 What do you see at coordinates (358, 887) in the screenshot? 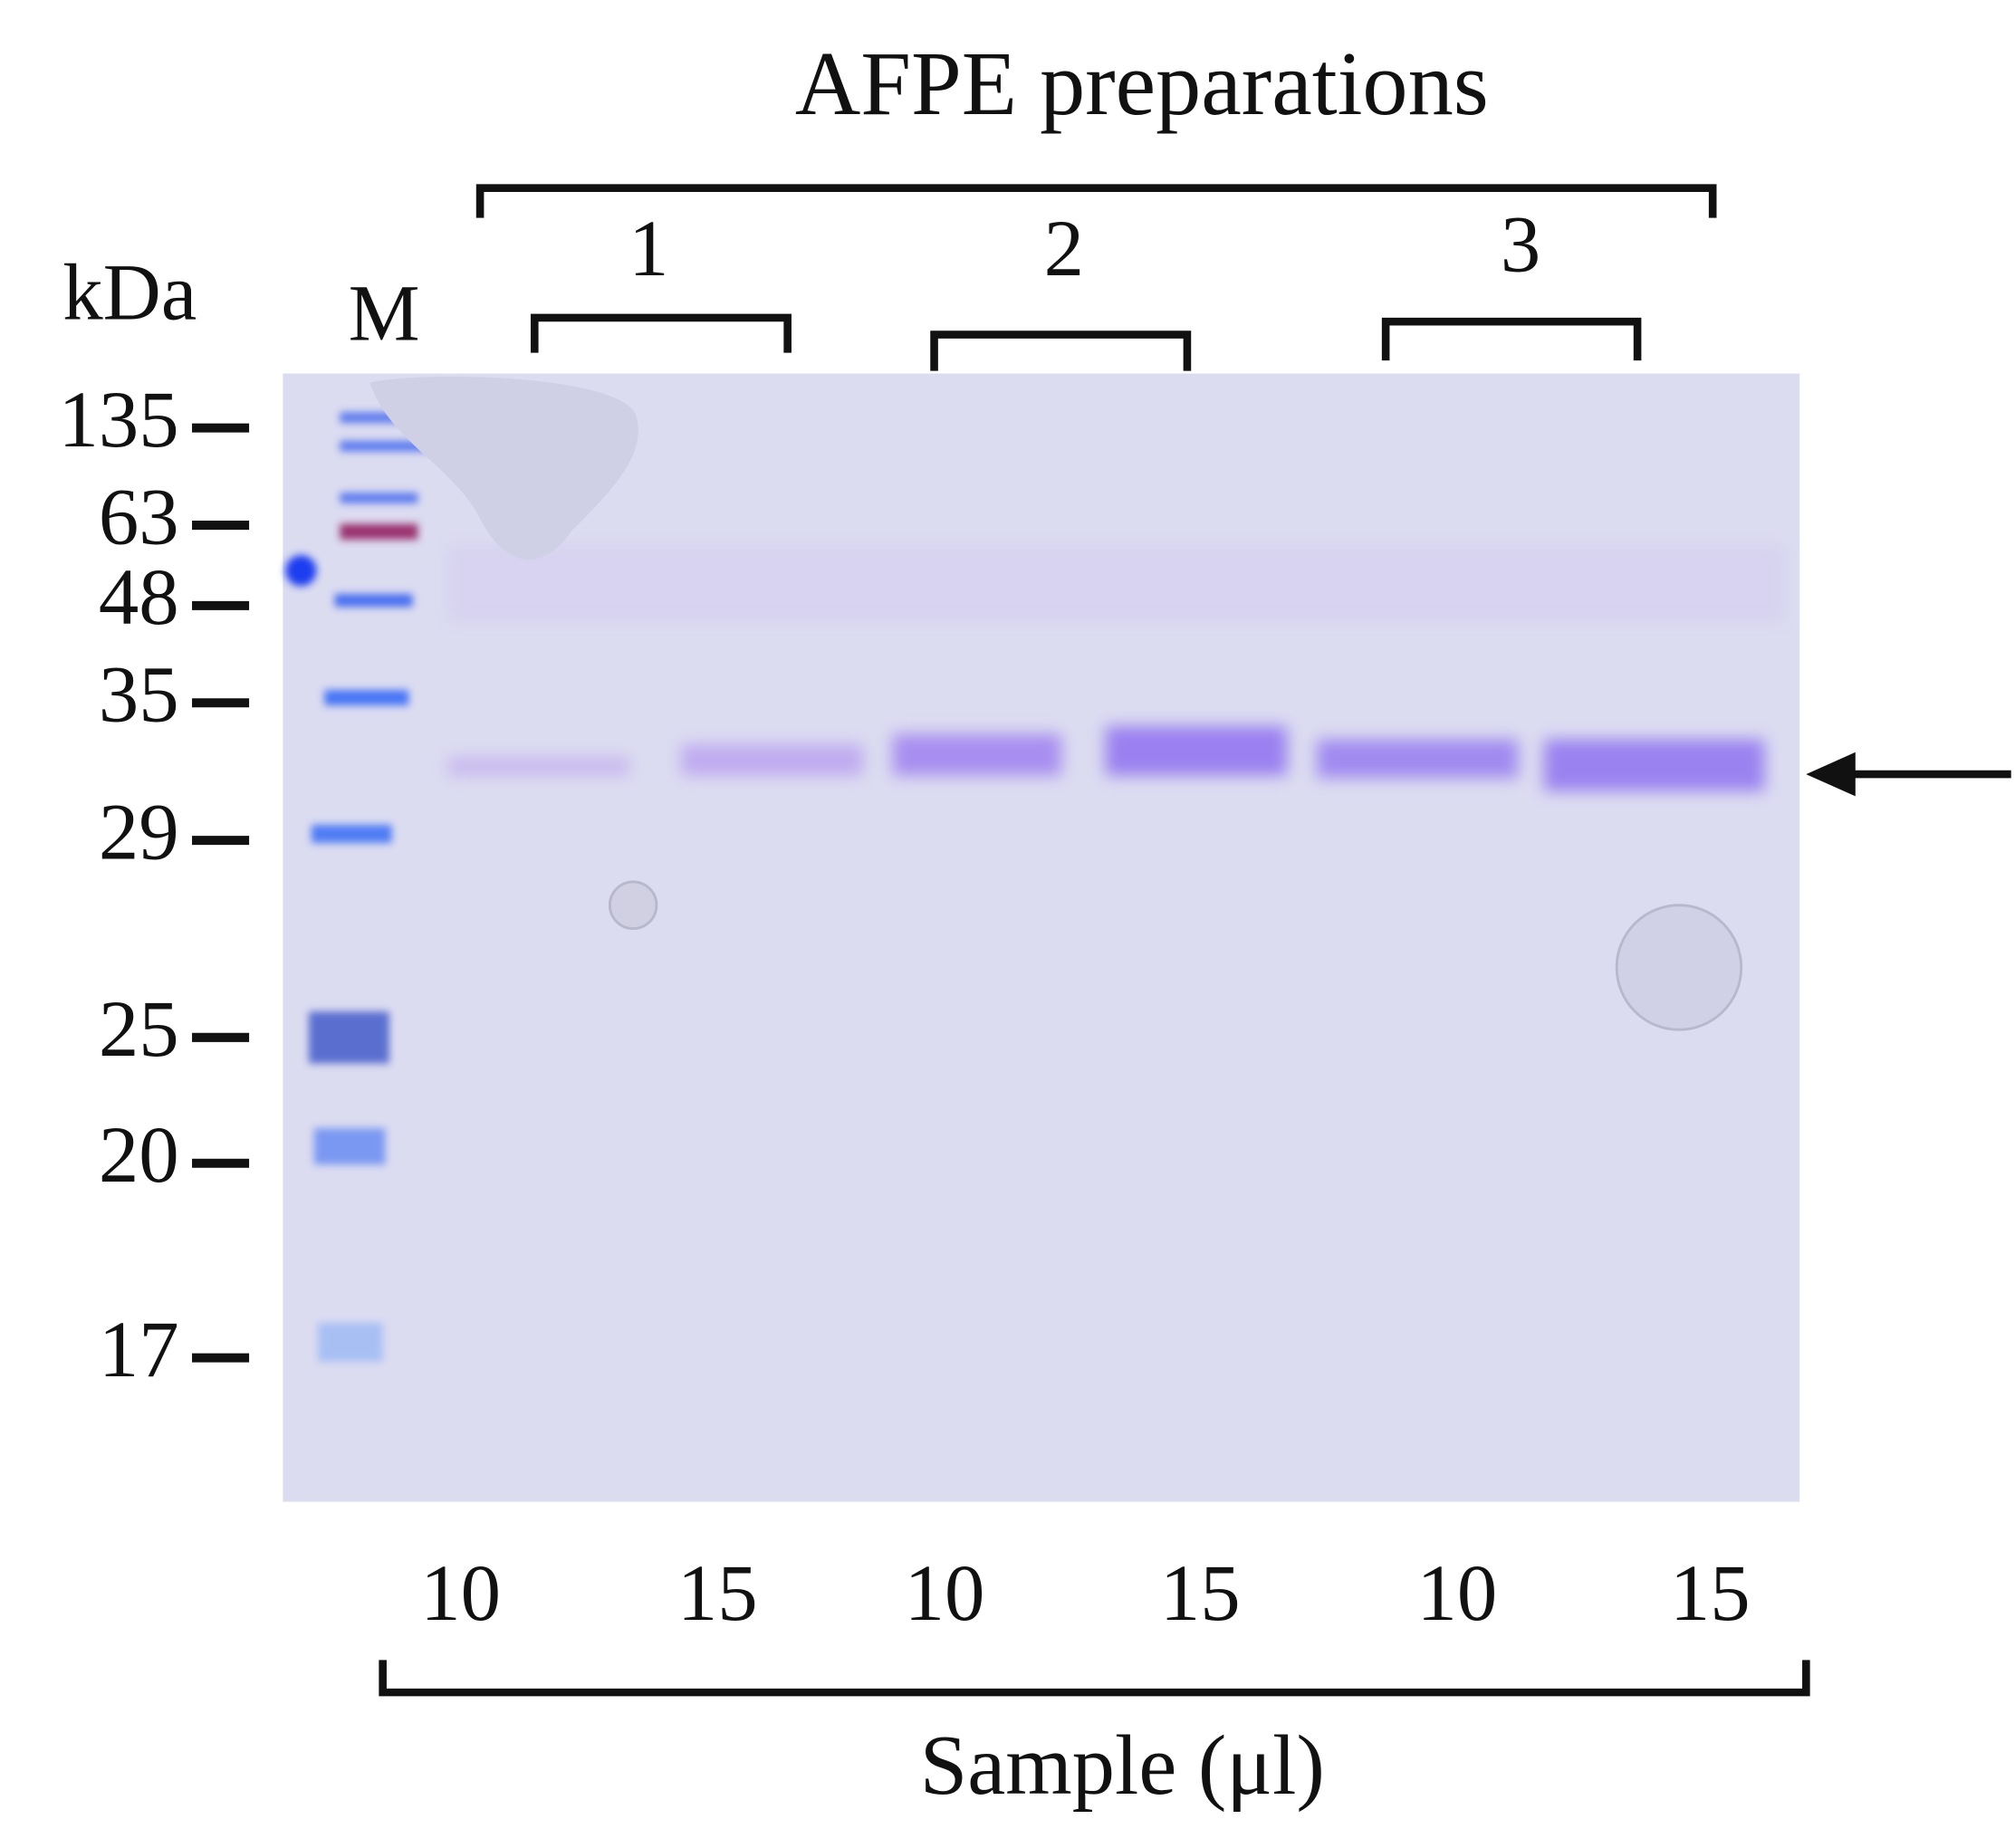
I see `marker-bands` at bounding box center [358, 887].